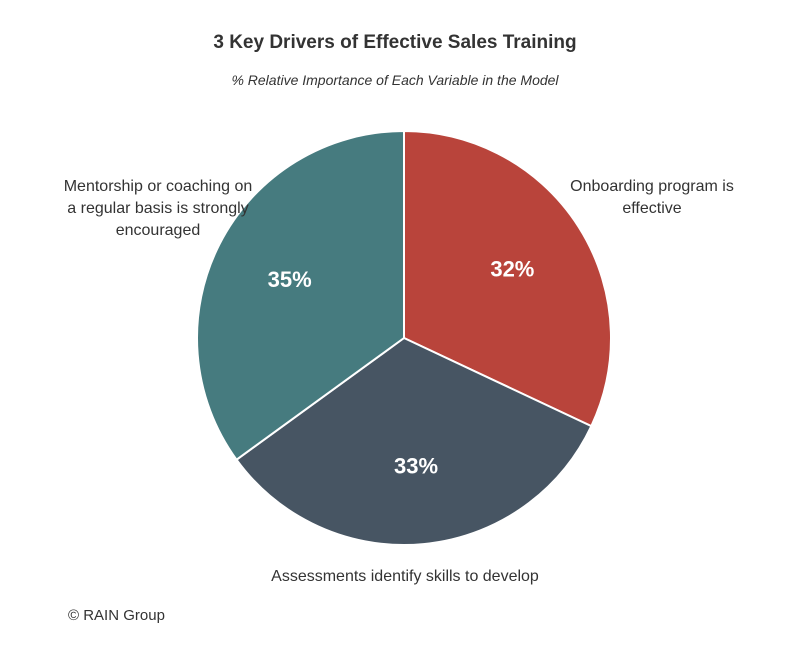  I want to click on slice-onboarding, so click(507, 278).